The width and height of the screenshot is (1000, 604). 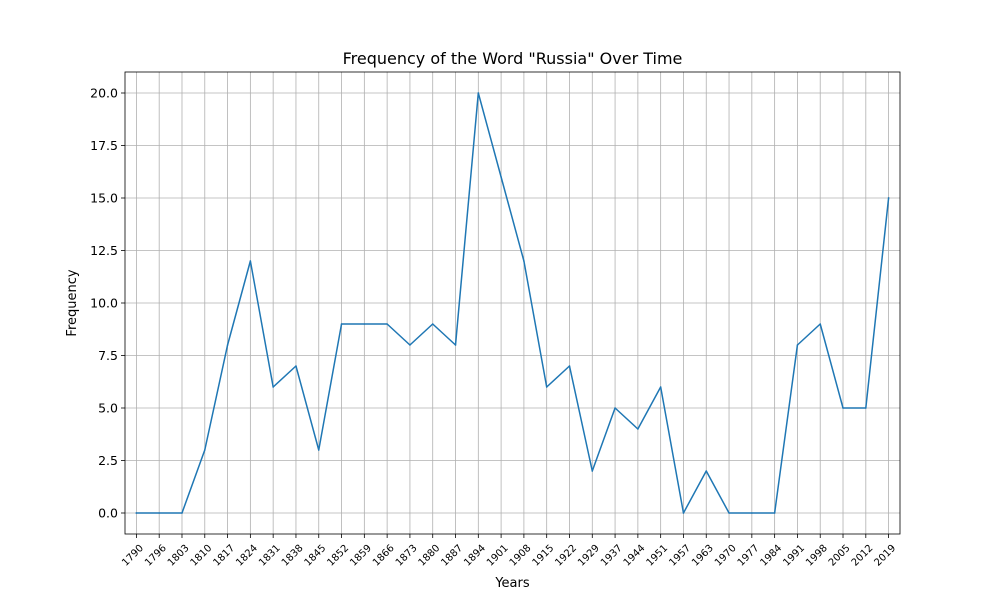 I want to click on x-tick-label: 1817, so click(x=224, y=556).